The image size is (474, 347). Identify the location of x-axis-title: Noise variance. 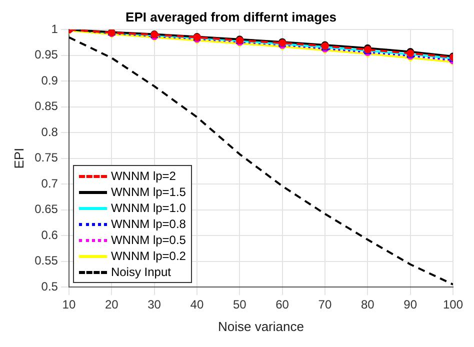
(261, 326).